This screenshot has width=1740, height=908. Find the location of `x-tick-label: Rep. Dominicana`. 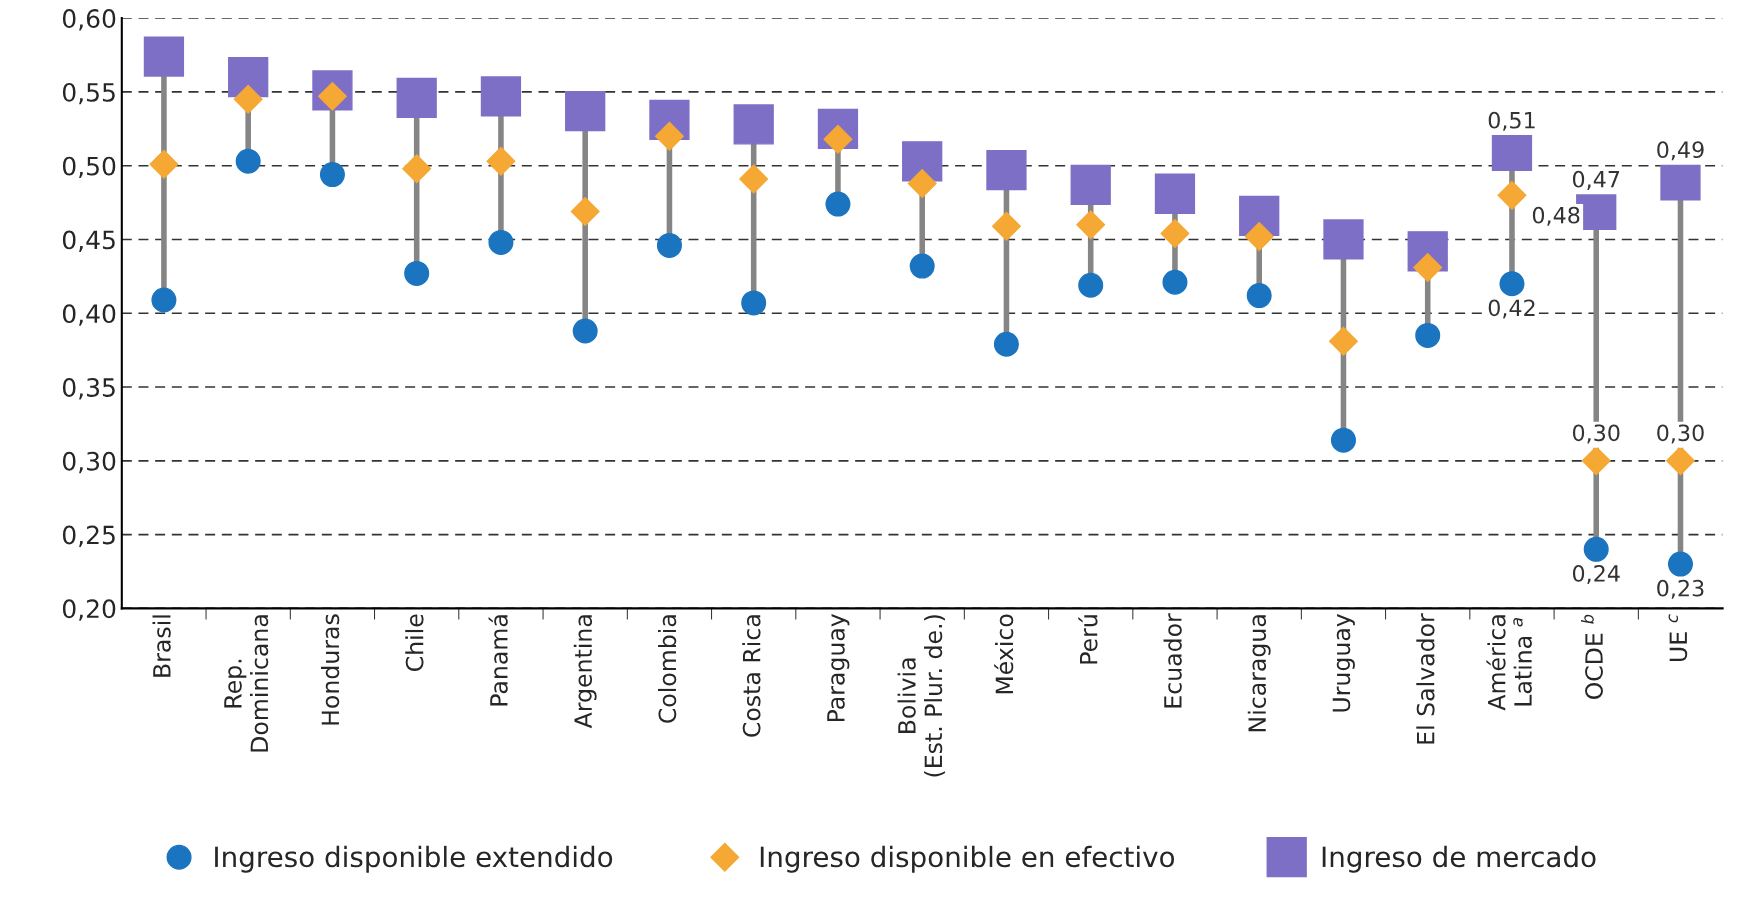

x-tick-label: Rep. Dominicana is located at coordinates (246, 683).